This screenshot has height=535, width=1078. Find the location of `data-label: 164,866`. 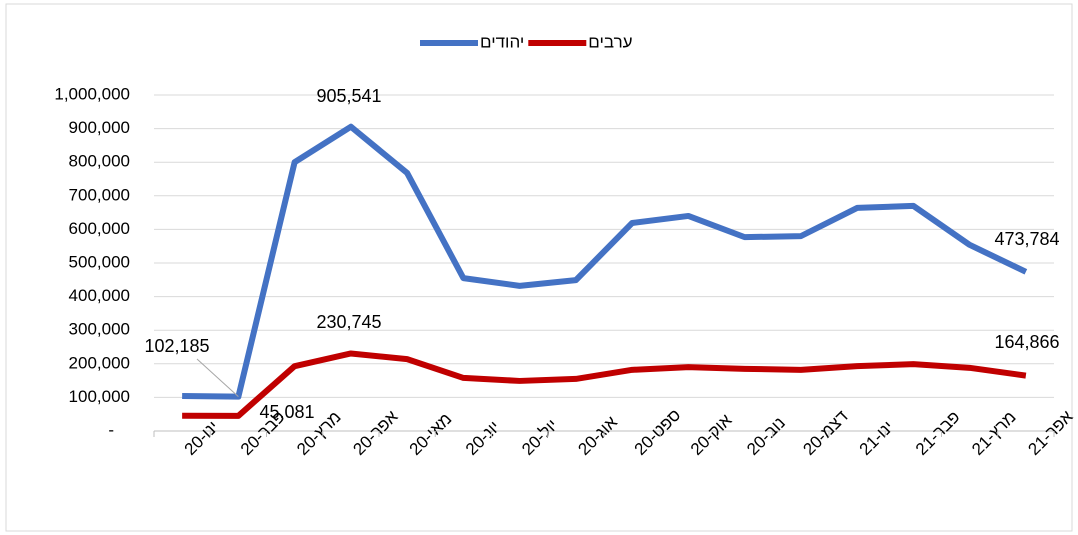

data-label: 164,866 is located at coordinates (1026, 342).